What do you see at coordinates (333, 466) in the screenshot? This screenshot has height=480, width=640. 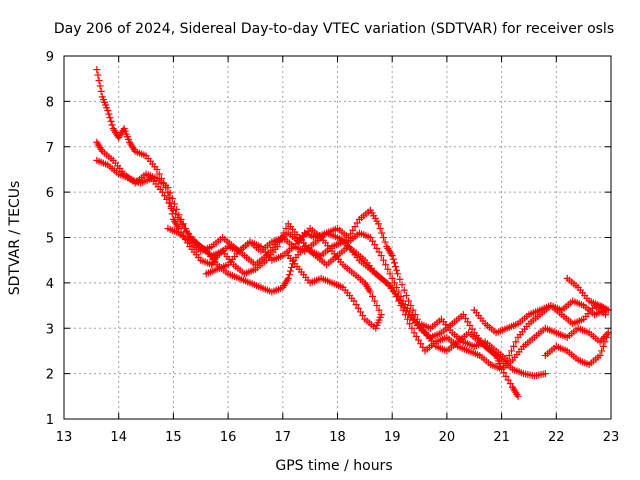 I see `x-axis-label: GPS time / hours` at bounding box center [333, 466].